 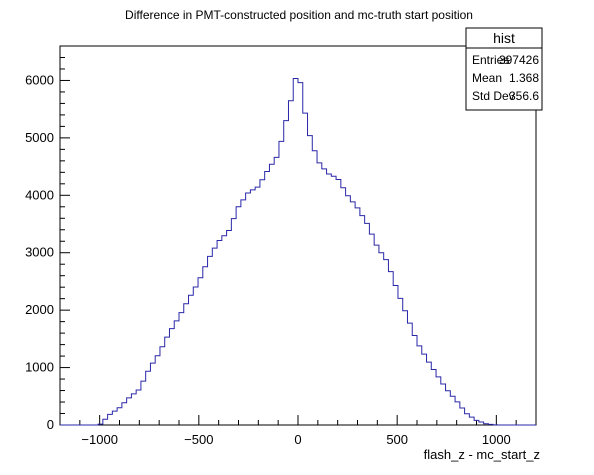 What do you see at coordinates (297, 439) in the screenshot?
I see `x-tick-label: 0` at bounding box center [297, 439].